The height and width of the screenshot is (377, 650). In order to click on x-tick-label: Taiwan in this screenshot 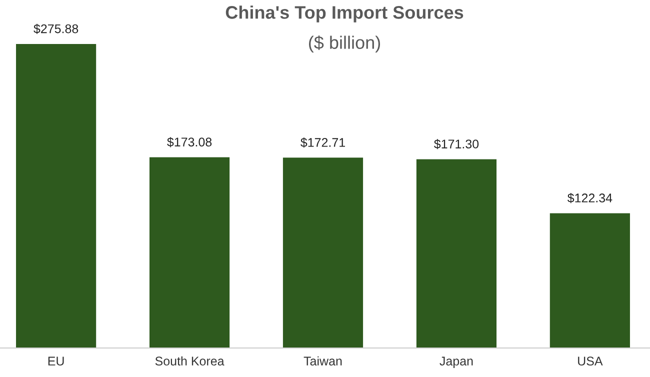, I will do `click(323, 361)`.